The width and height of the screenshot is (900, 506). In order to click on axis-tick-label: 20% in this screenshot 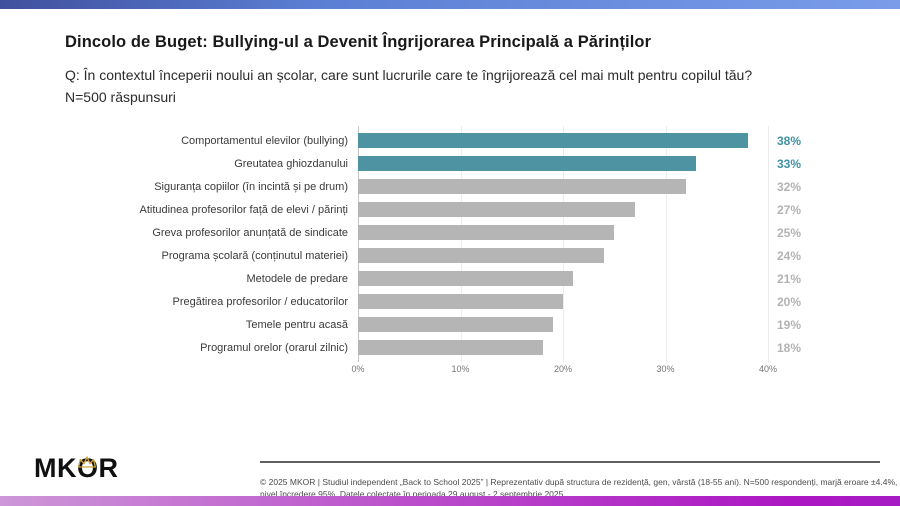, I will do `click(563, 369)`.